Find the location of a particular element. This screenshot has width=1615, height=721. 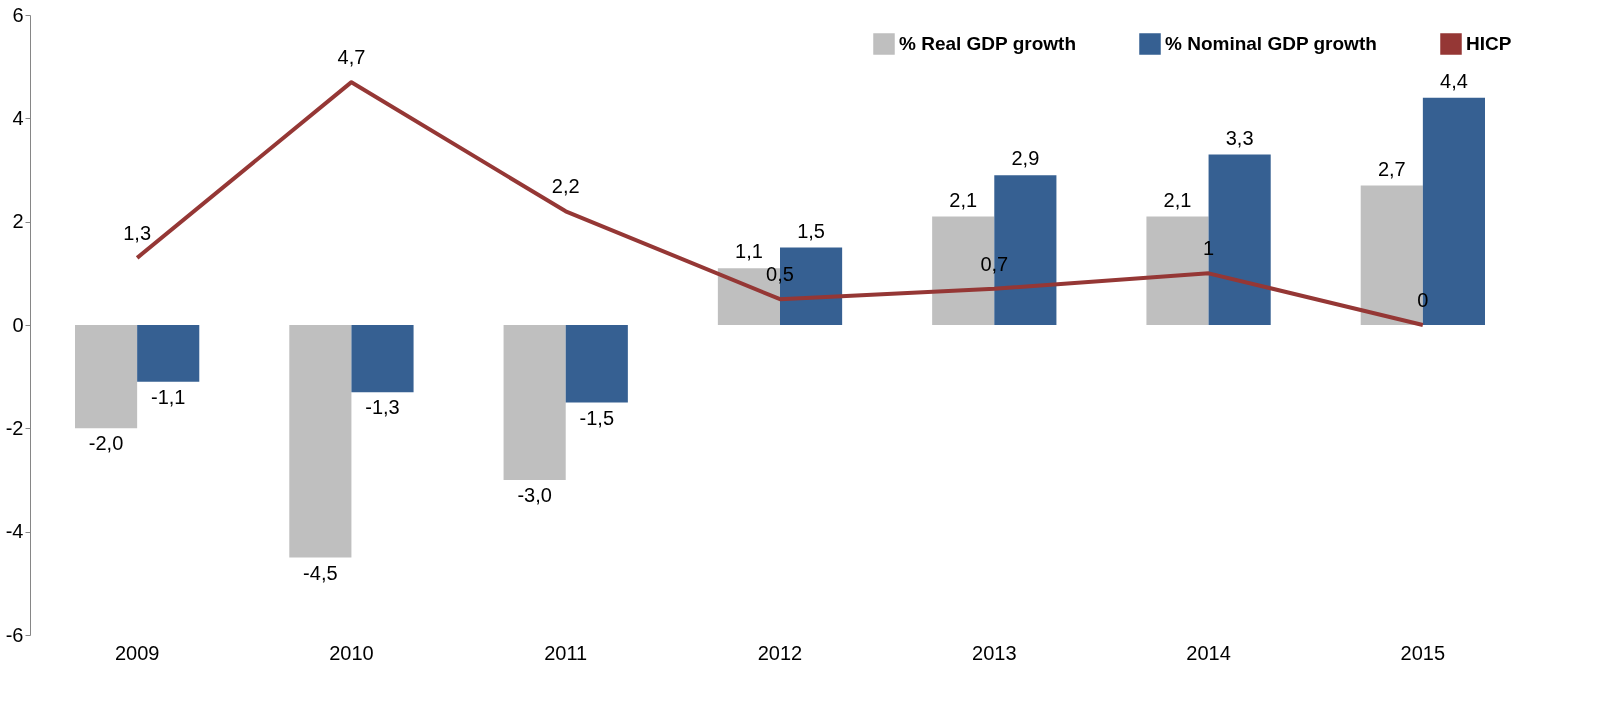

data-label: 3,3 is located at coordinates (1239, 137).